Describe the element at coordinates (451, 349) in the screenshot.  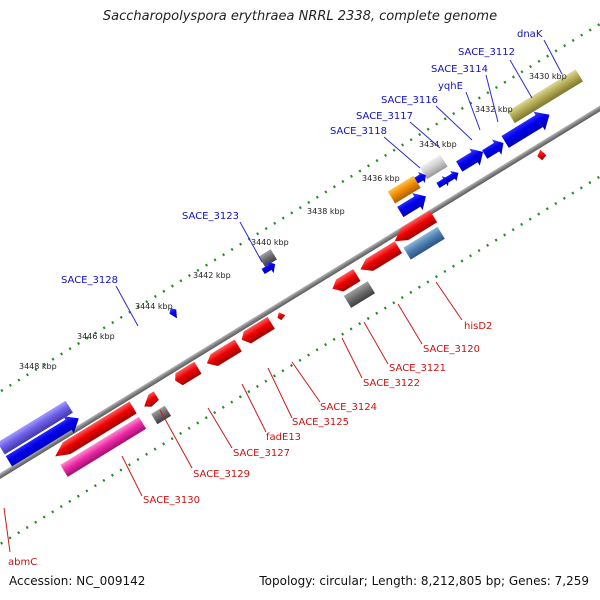
I see `gene-label-sace3120: SACE_3120` at that location.